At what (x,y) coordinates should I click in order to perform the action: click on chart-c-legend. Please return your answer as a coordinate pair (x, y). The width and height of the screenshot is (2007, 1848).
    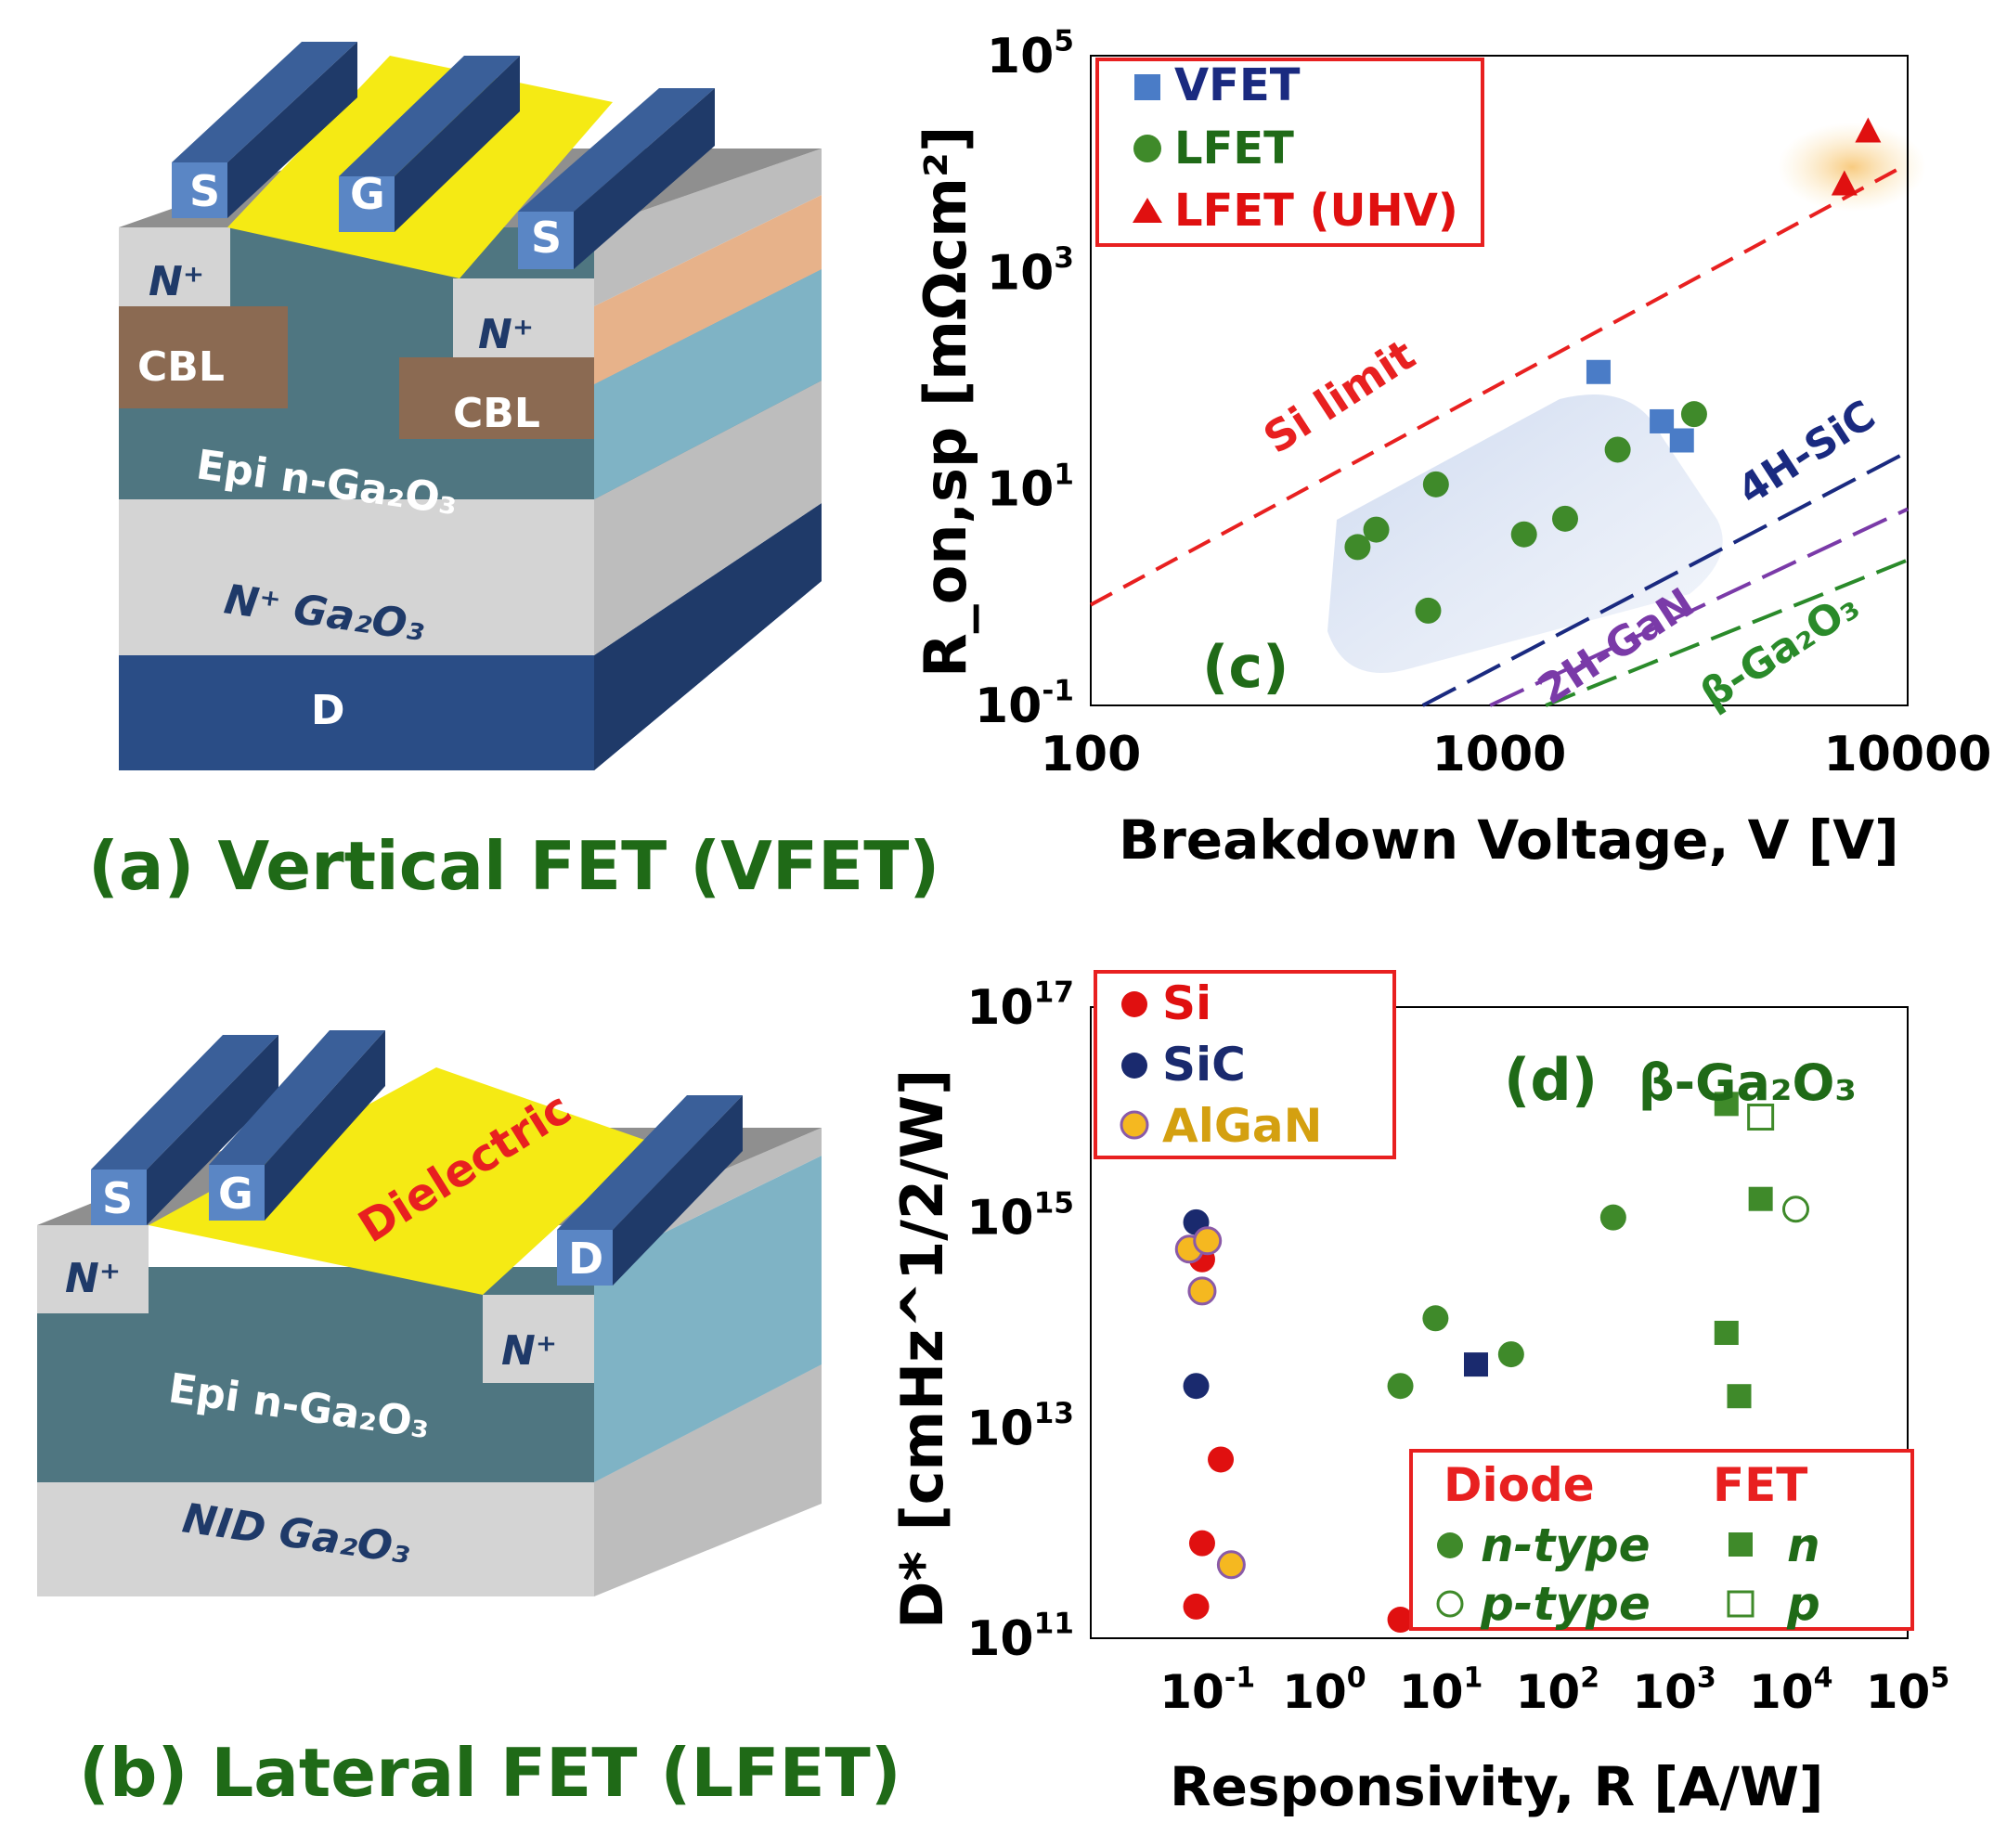
    Looking at the image, I should click on (1289, 152).